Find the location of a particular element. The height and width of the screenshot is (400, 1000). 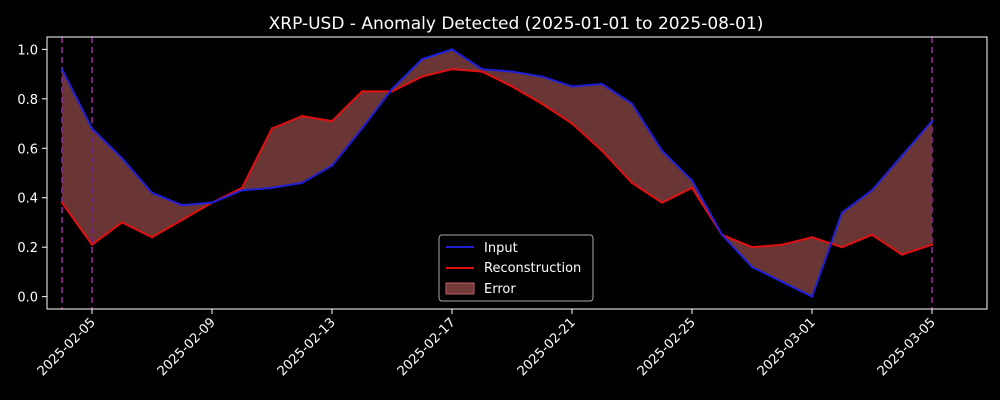

y-tick-label: 0.6 is located at coordinates (27, 149).